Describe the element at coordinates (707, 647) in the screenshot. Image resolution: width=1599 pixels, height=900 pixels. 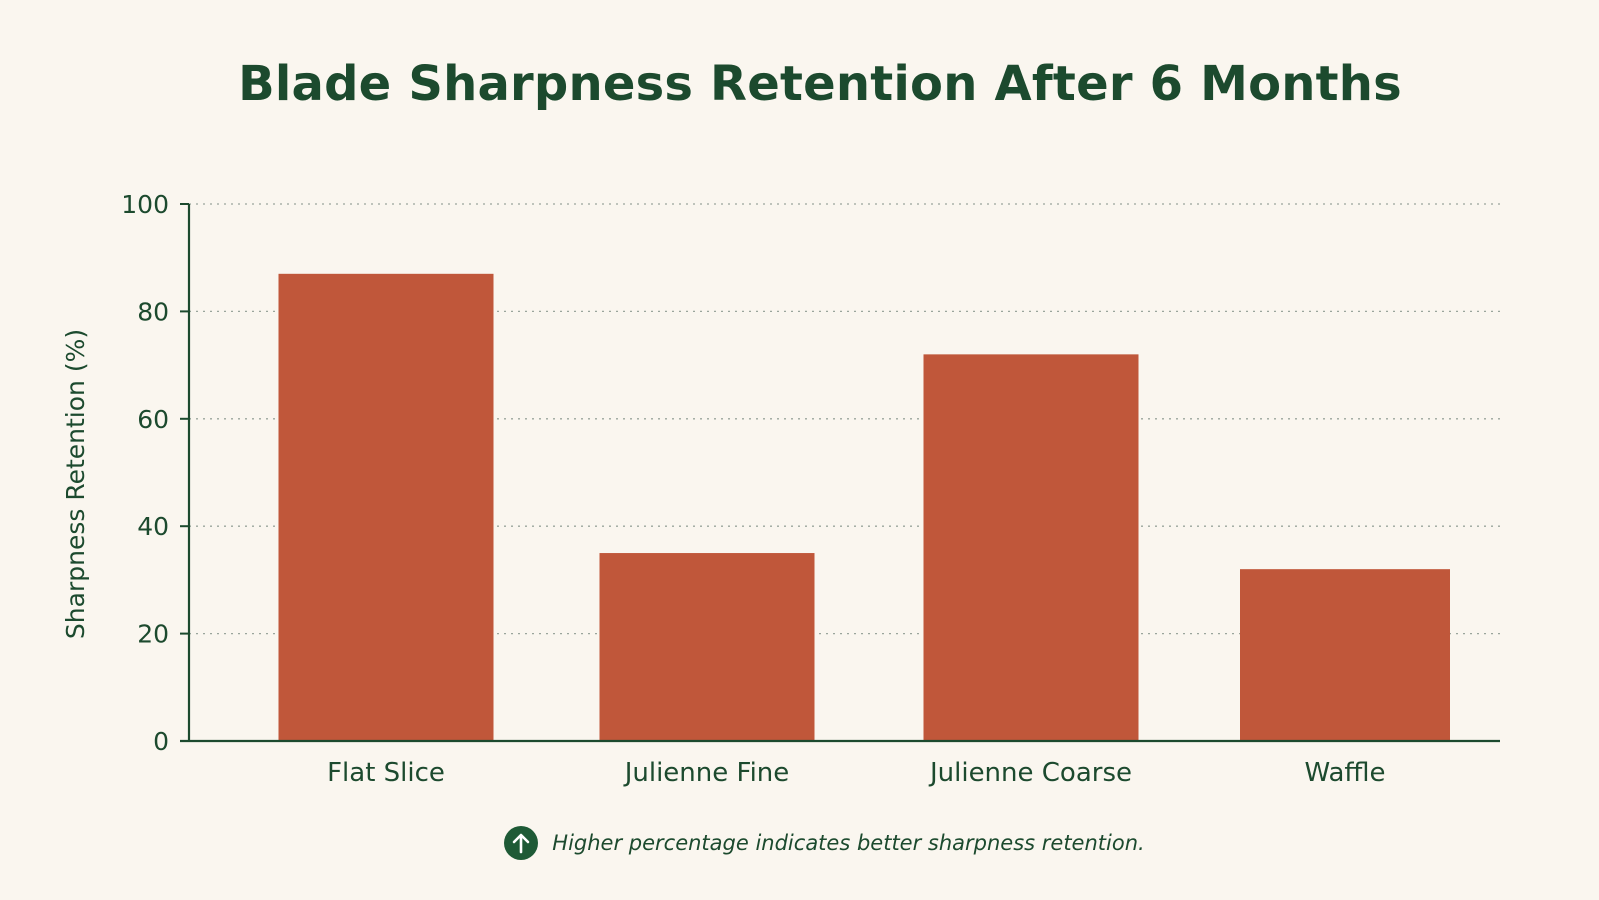
I see `bar-julienne-fine` at that location.